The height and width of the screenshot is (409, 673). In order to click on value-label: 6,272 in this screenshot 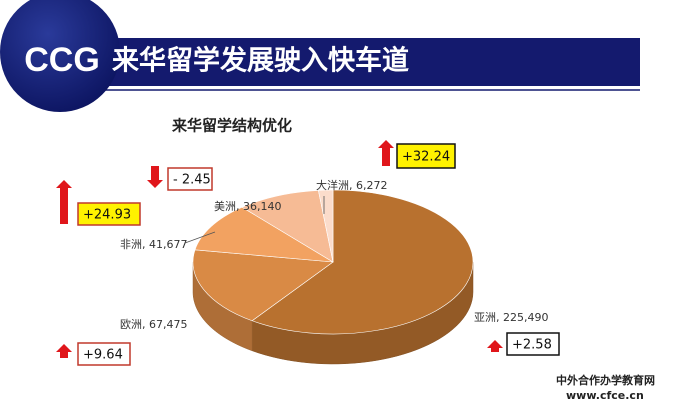, I will do `click(372, 185)`.